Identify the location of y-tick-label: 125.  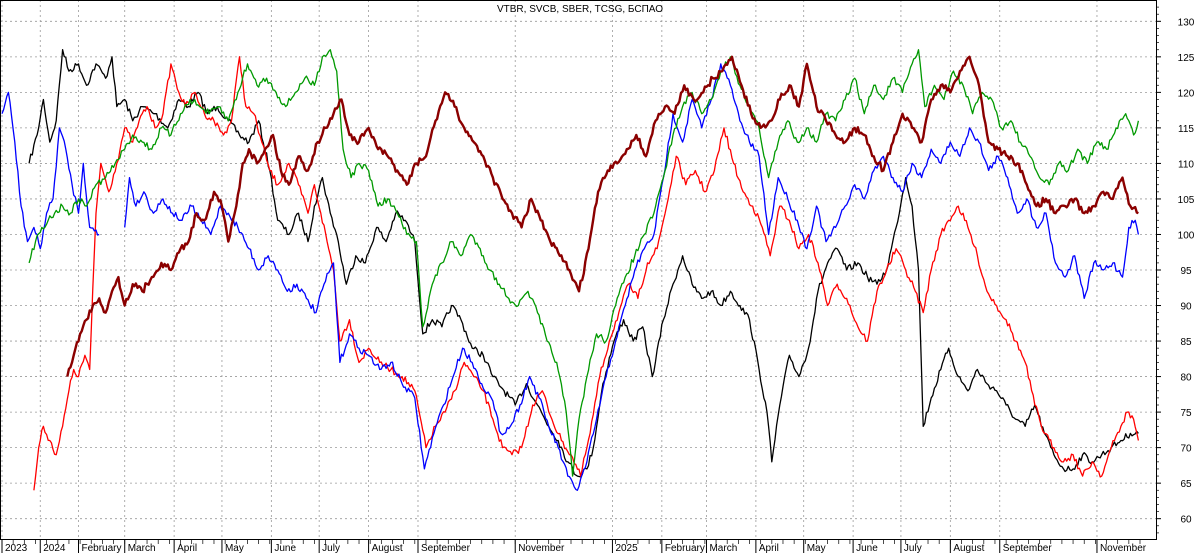
(1186, 58).